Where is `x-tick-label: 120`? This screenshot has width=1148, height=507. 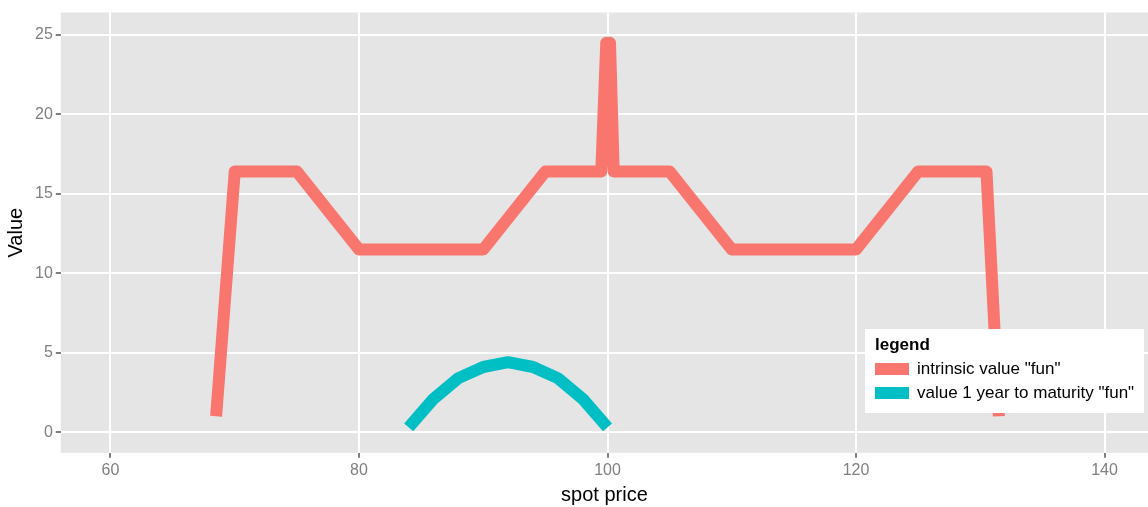
x-tick-label: 120 is located at coordinates (856, 469).